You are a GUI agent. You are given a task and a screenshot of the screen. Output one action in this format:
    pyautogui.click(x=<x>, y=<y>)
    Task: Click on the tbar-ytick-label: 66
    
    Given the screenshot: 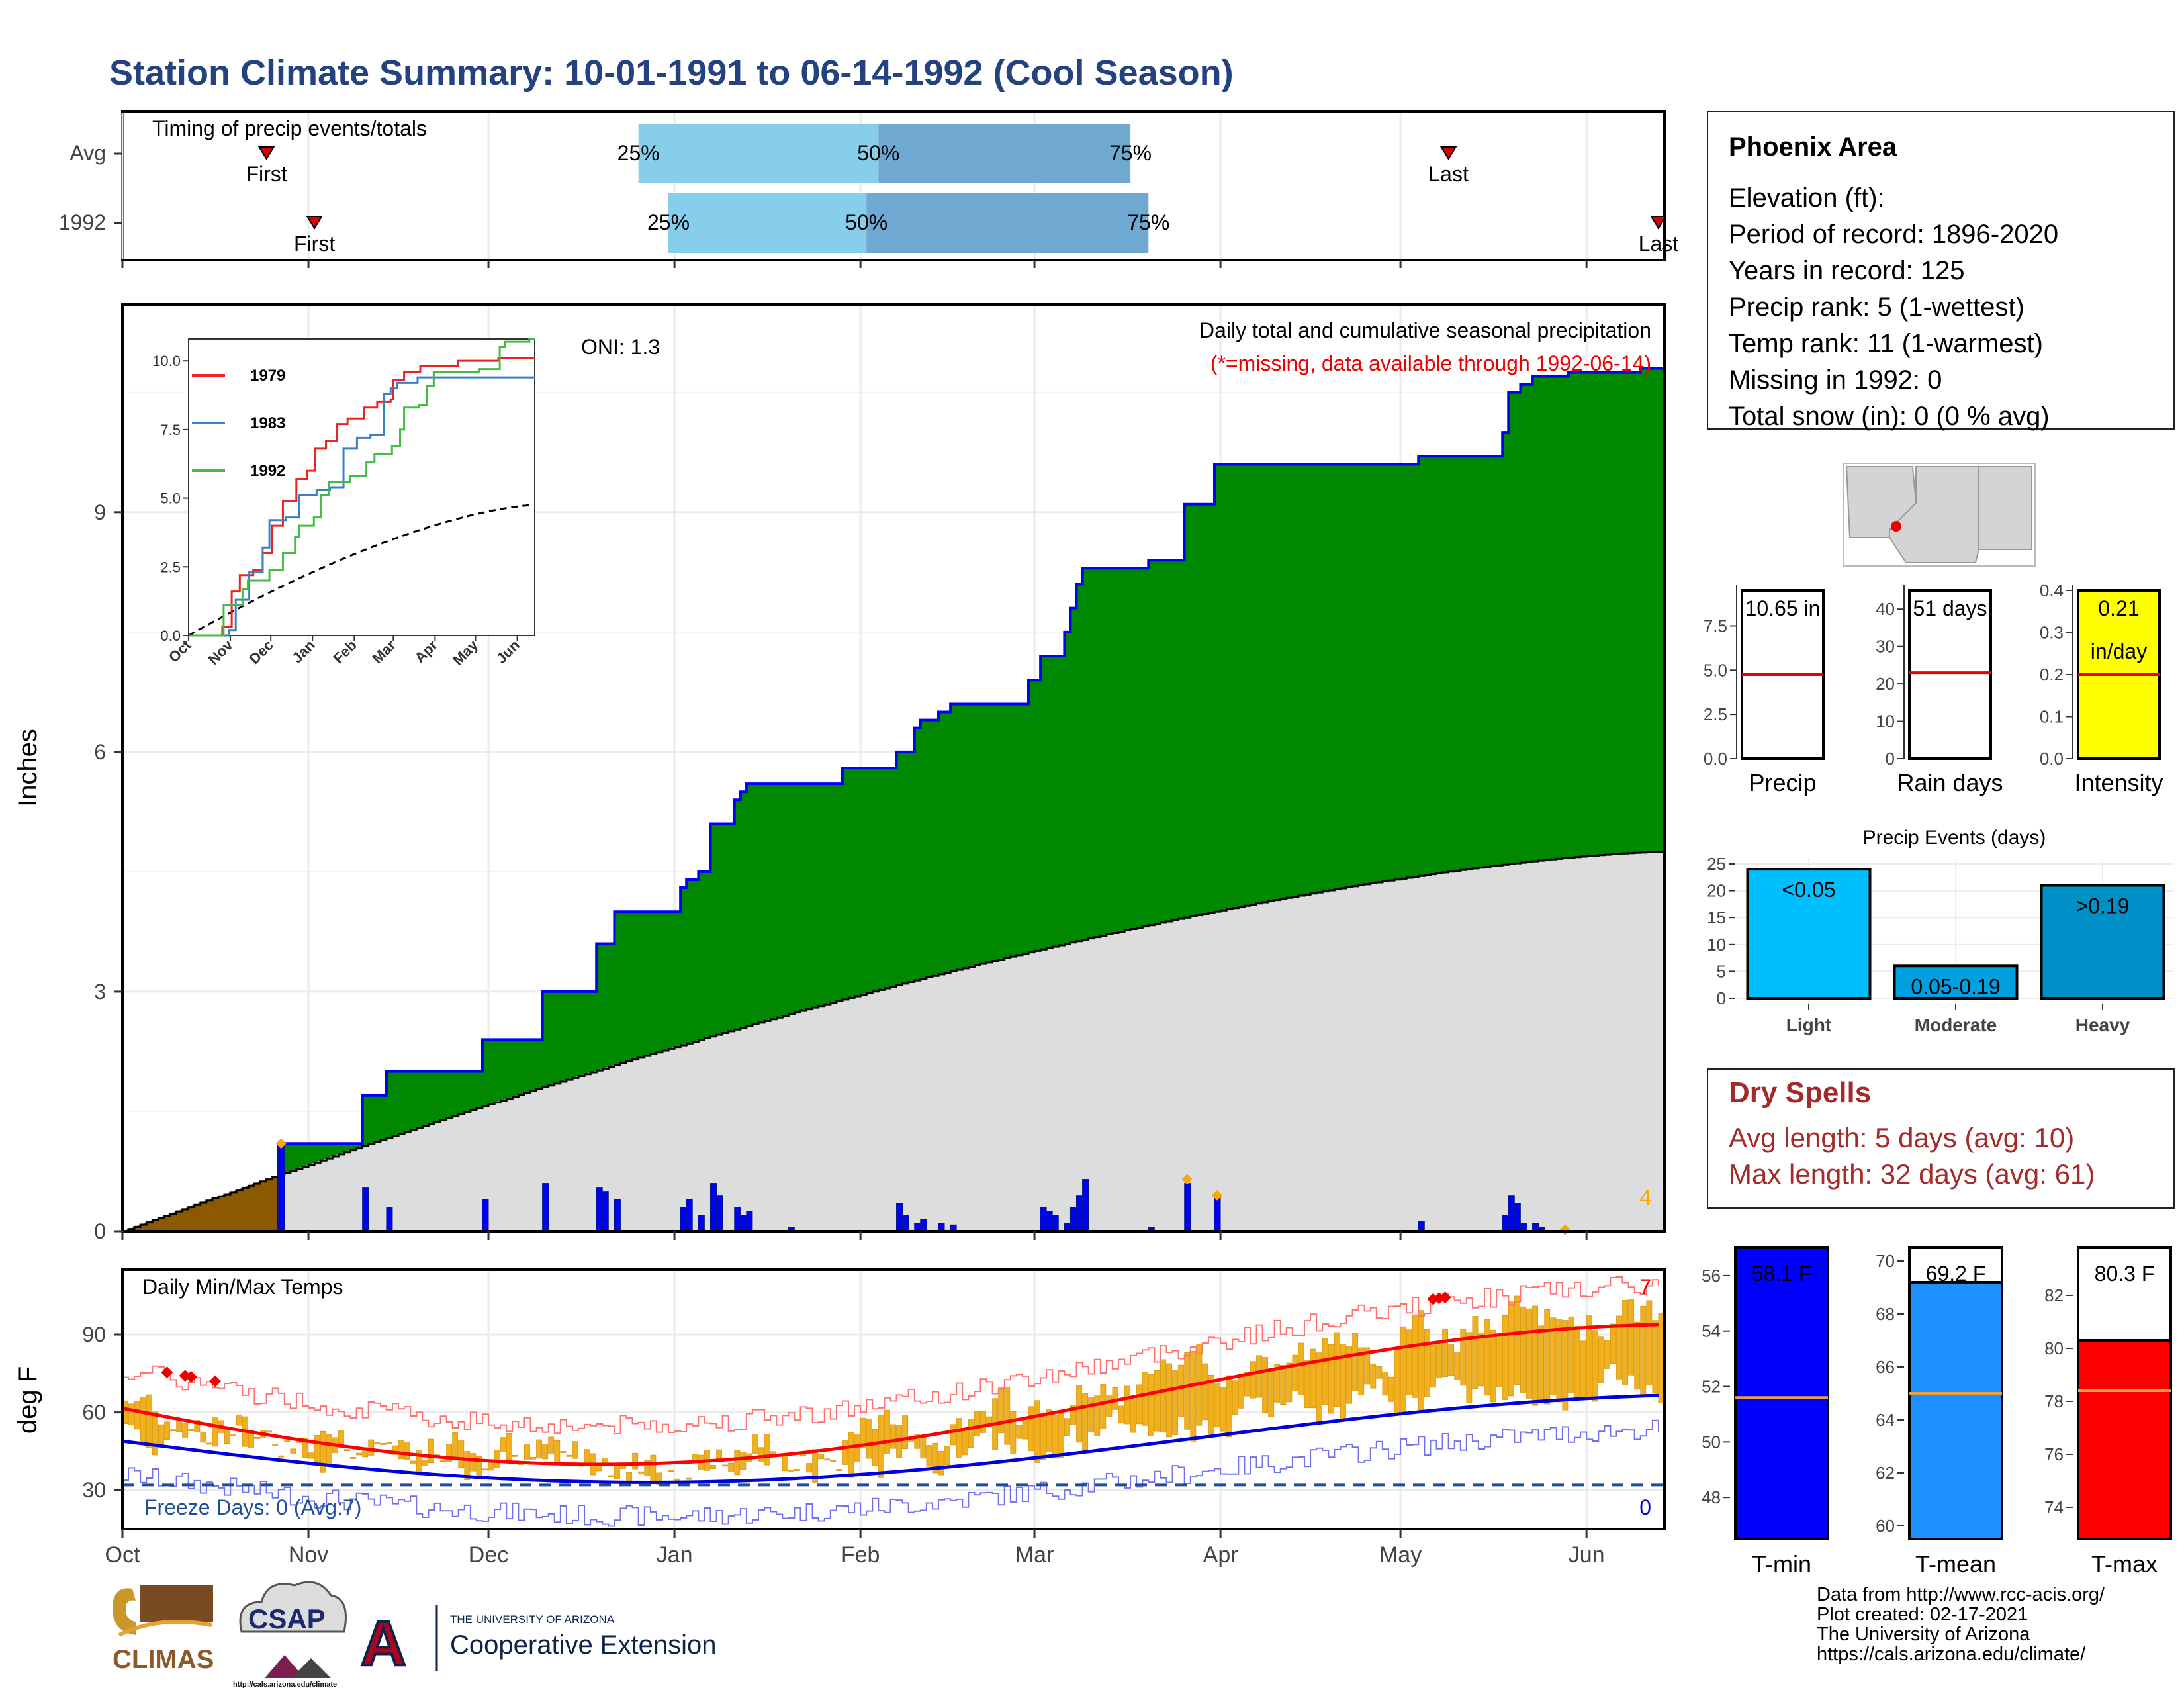 What is the action you would take?
    pyautogui.click(x=1885, y=1367)
    